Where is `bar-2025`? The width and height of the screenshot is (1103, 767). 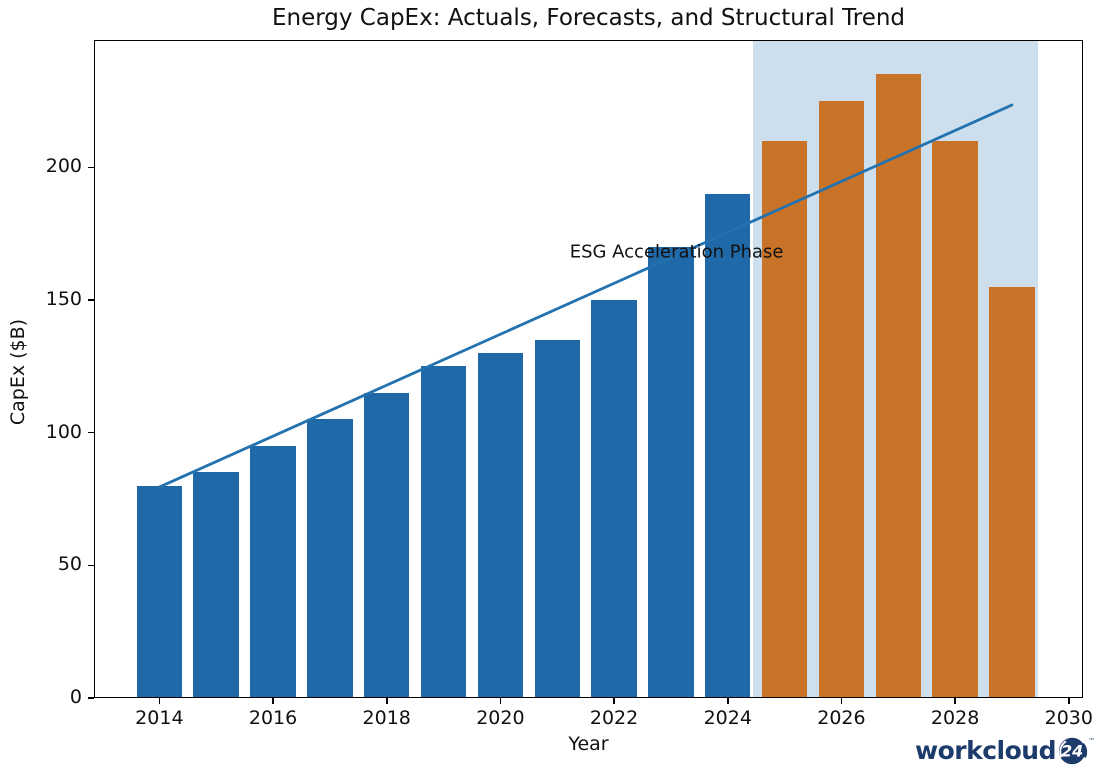 bar-2025 is located at coordinates (784, 419).